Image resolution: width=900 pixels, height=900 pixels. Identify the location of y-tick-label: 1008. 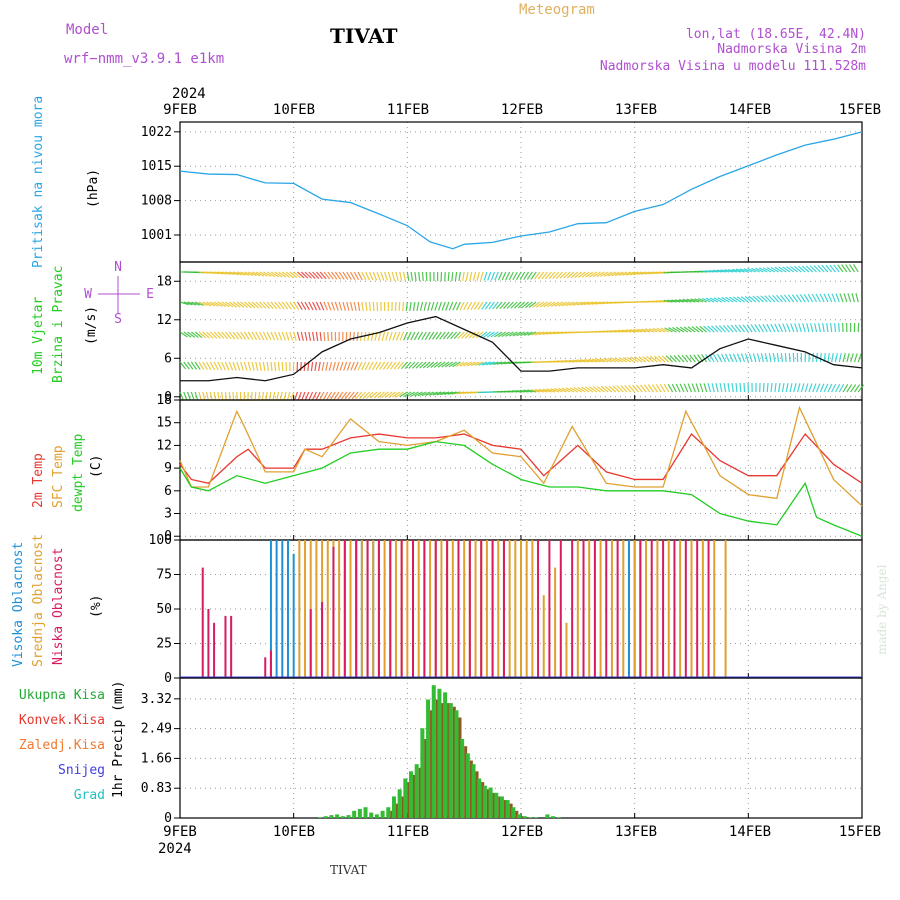
(156, 201).